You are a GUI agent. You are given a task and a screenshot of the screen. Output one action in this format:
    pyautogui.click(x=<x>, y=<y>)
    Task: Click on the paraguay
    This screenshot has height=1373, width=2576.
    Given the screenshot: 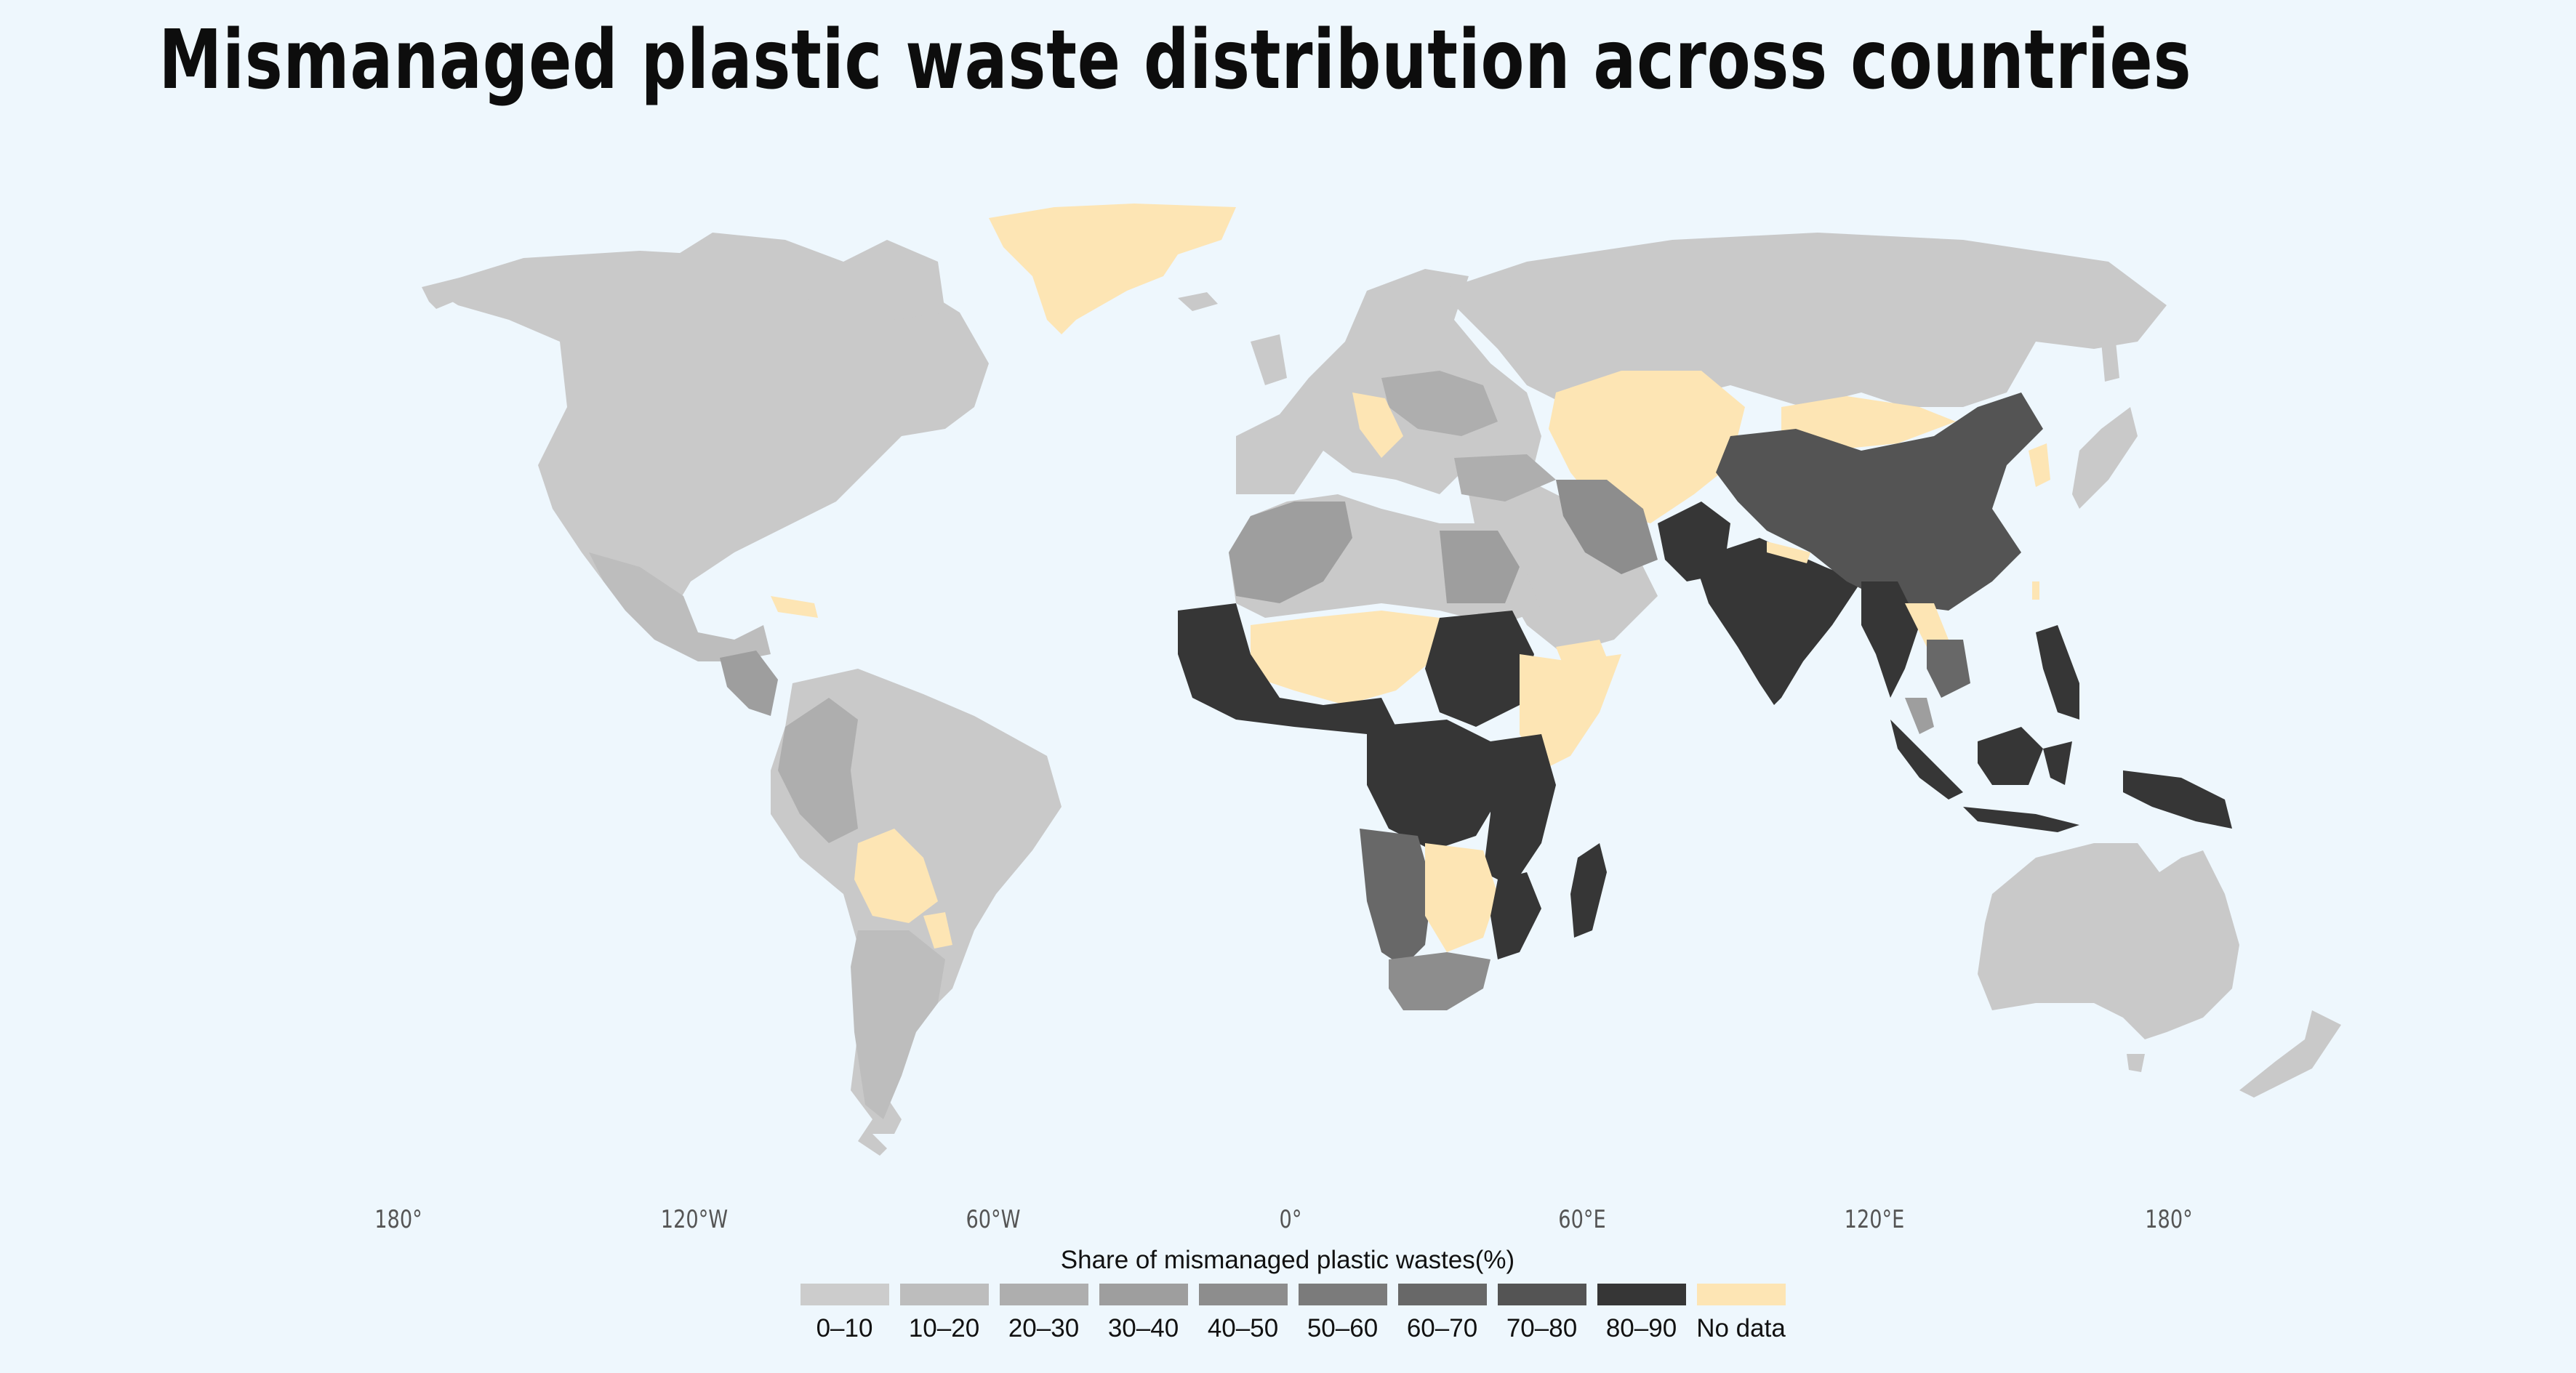 What is the action you would take?
    pyautogui.click(x=938, y=930)
    